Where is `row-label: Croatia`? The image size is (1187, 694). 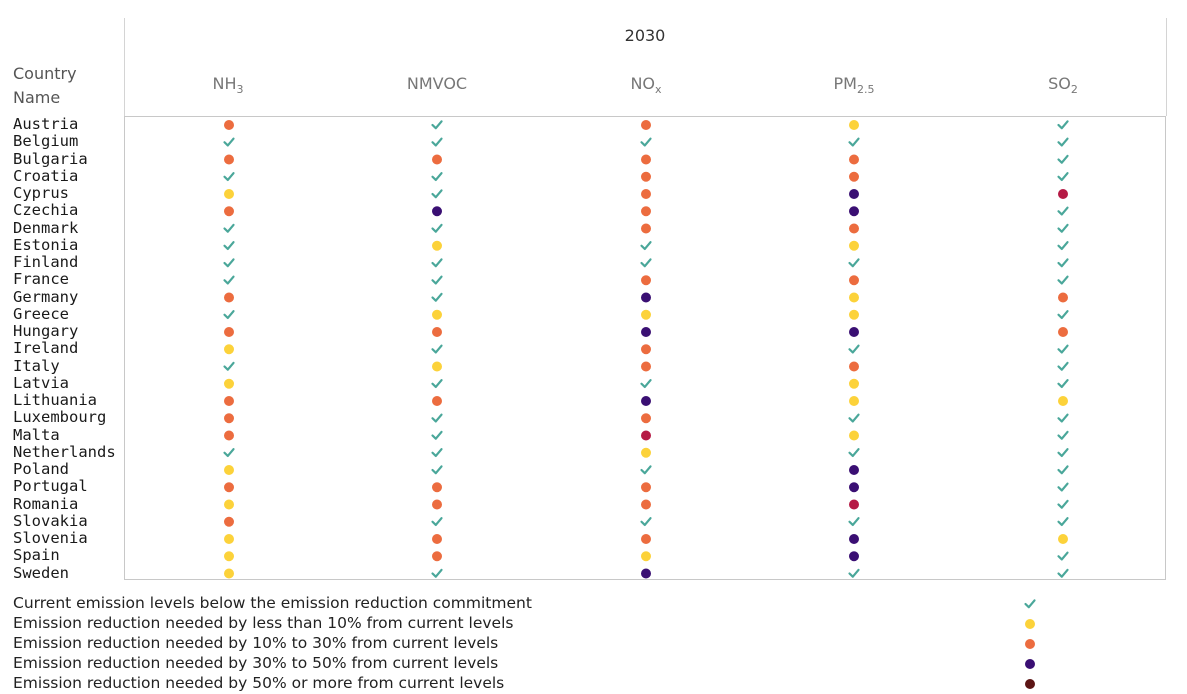 row-label: Croatia is located at coordinates (46, 175).